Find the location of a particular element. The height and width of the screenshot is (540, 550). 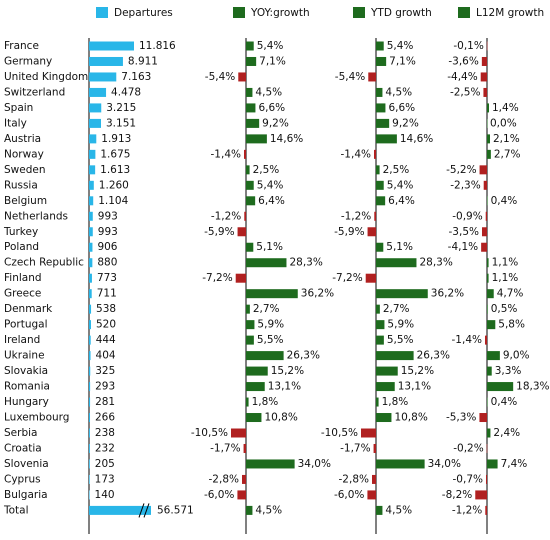

value-label: 0,4% is located at coordinates (504, 402).